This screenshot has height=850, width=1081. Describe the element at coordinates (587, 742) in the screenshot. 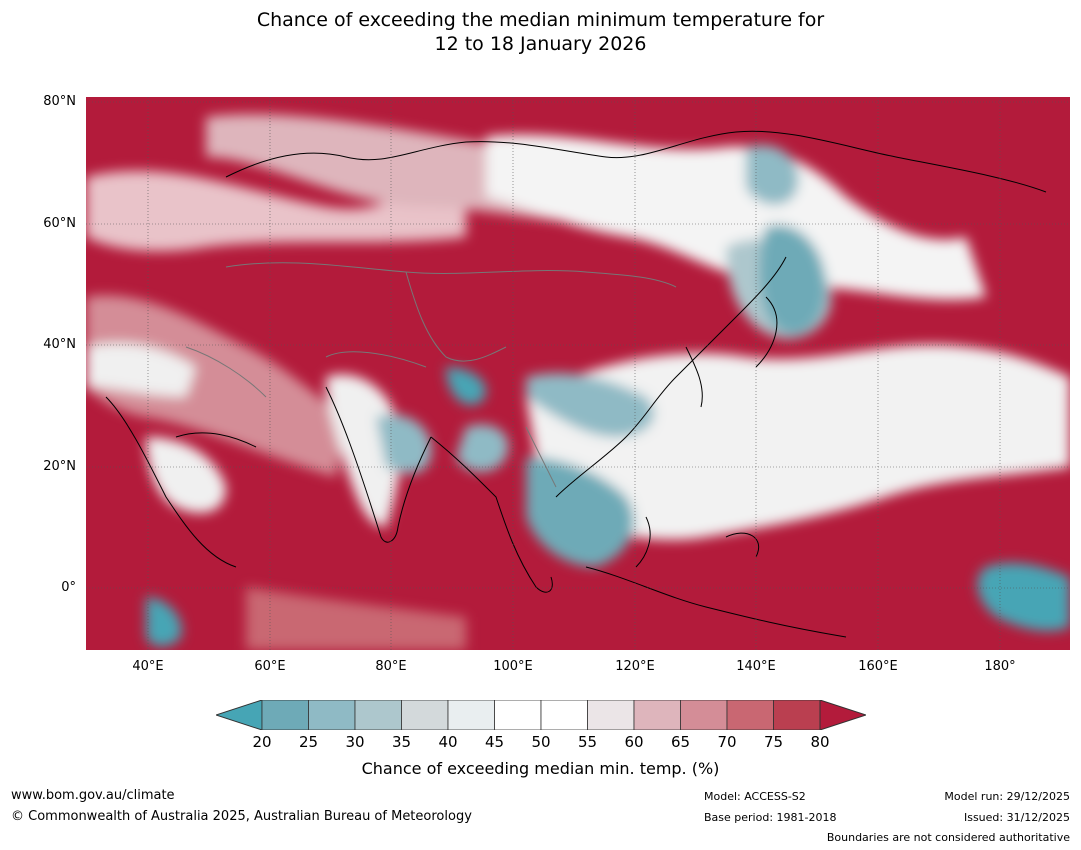

I see `colorbar-tick-label: 55` at that location.